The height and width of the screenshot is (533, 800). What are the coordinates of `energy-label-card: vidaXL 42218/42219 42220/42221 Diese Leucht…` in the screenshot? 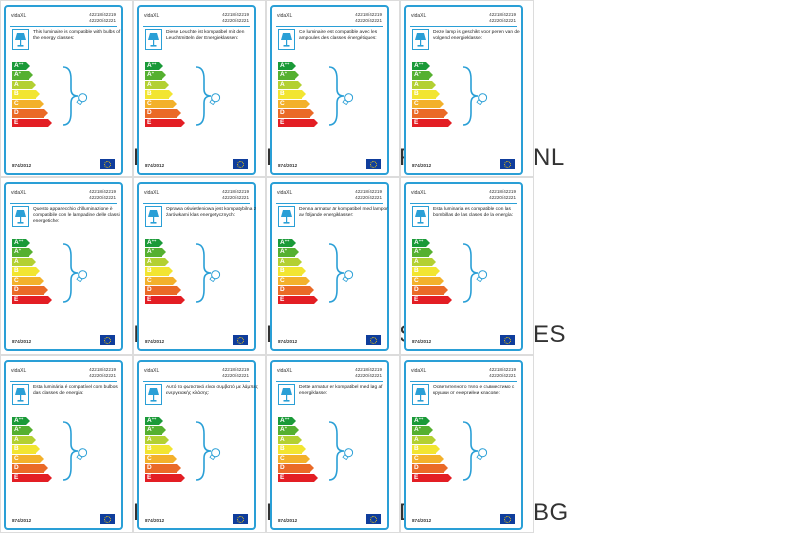 It's located at (196, 90).